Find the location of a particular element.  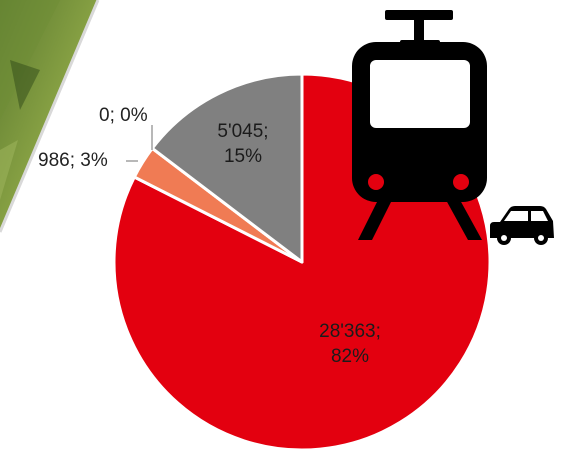

tram-icon is located at coordinates (419, 125).